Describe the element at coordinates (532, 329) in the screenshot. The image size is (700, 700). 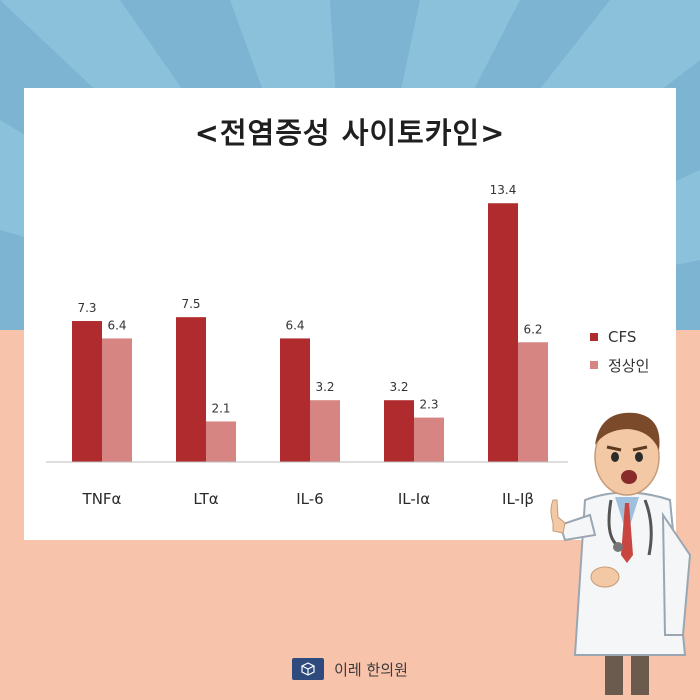
I see `data-label: 6.2` at that location.